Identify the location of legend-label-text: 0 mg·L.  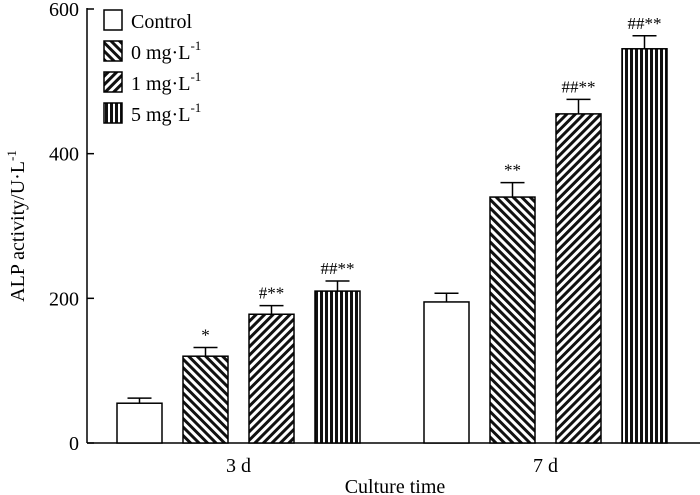
(160, 53).